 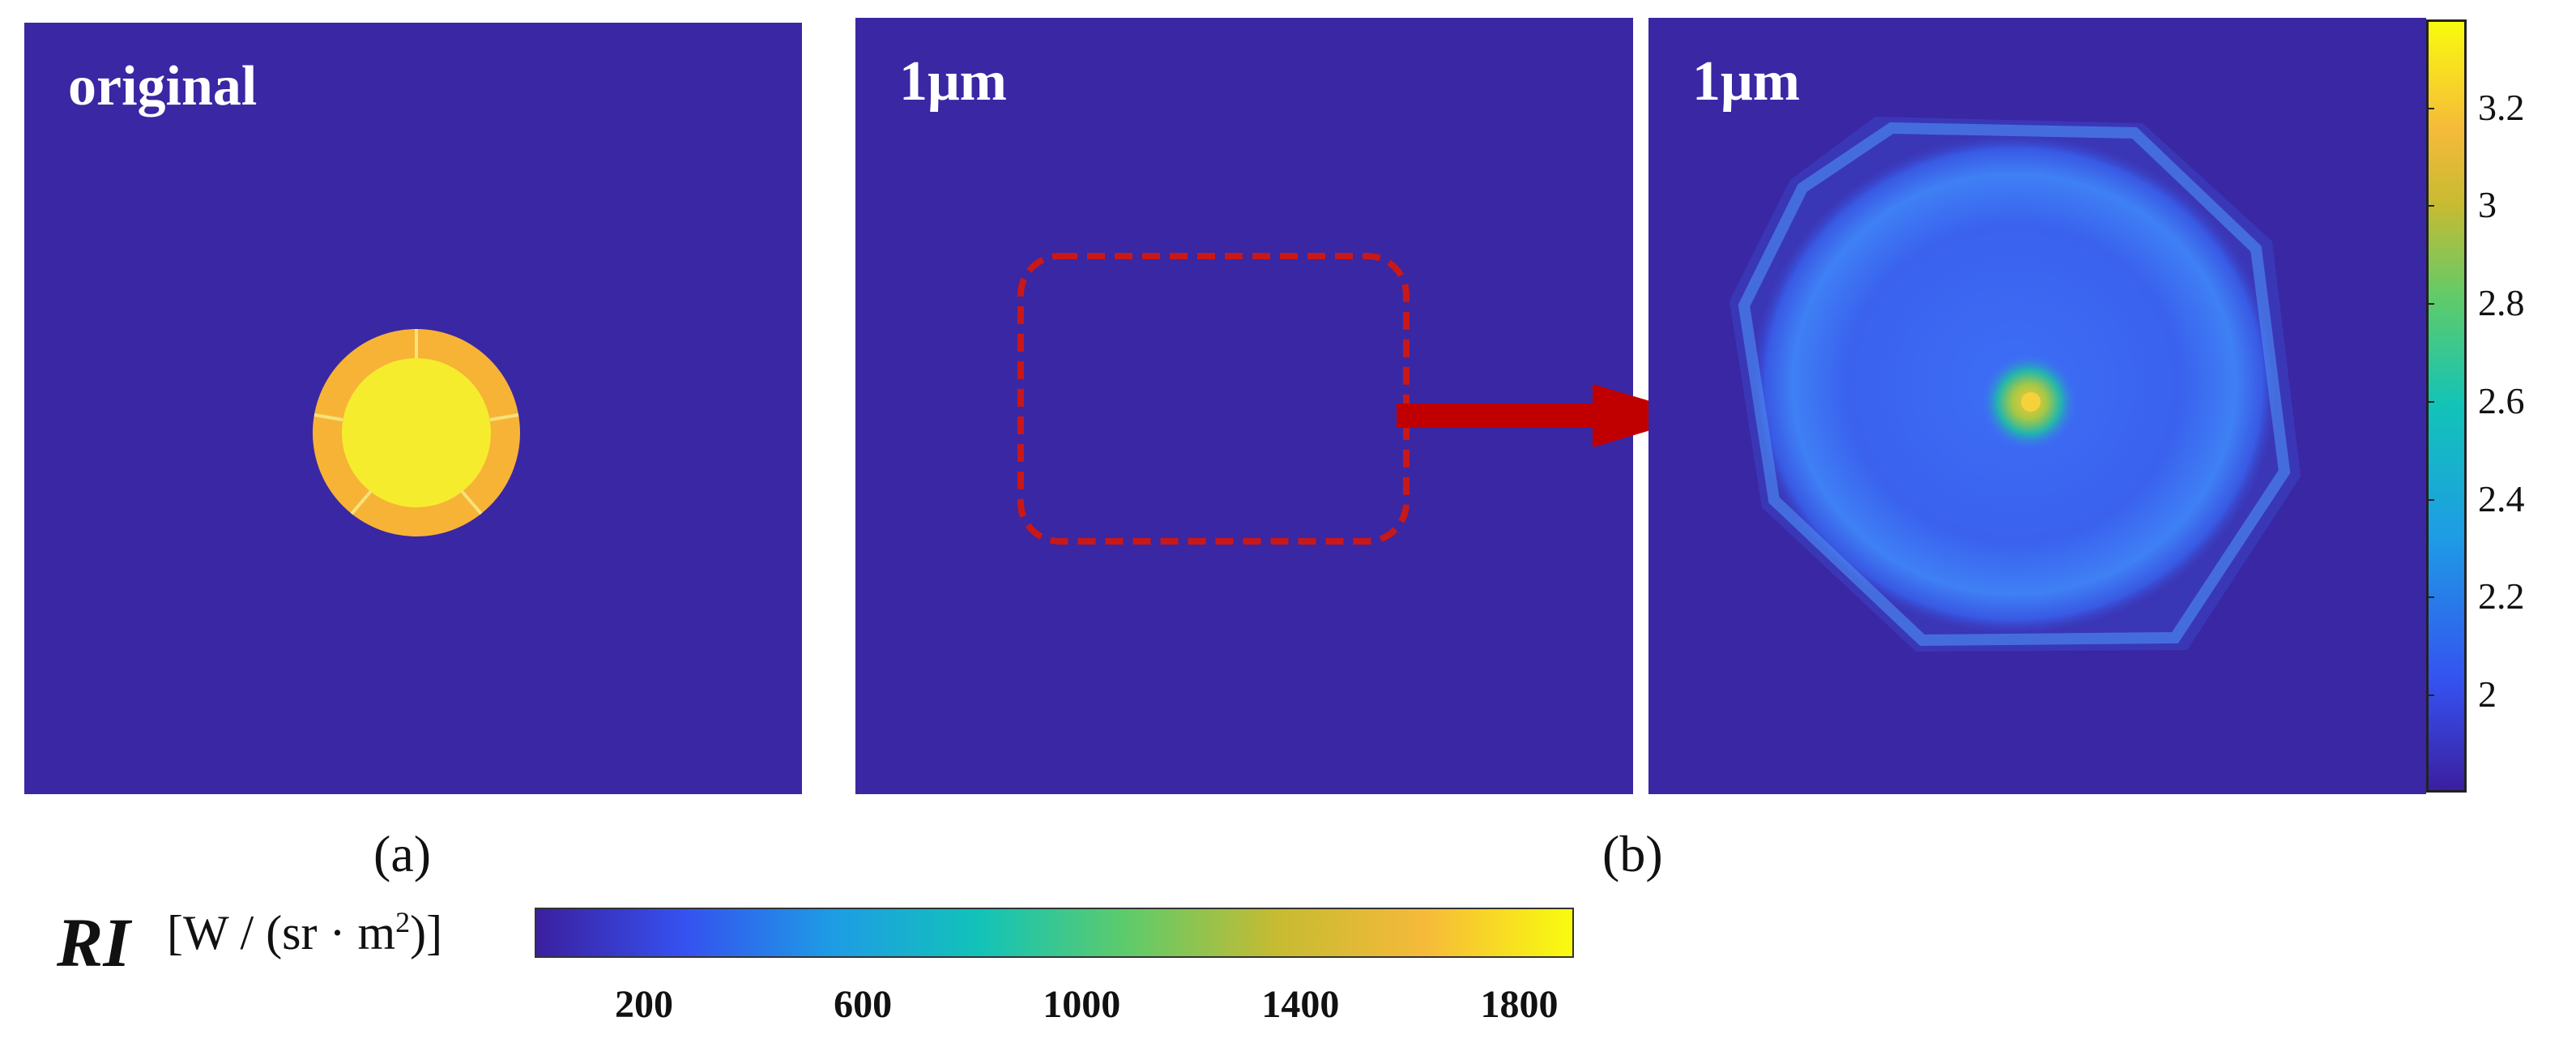 What do you see at coordinates (1301, 1004) in the screenshot?
I see `horizontal-colorbar-tick-label: 1400` at bounding box center [1301, 1004].